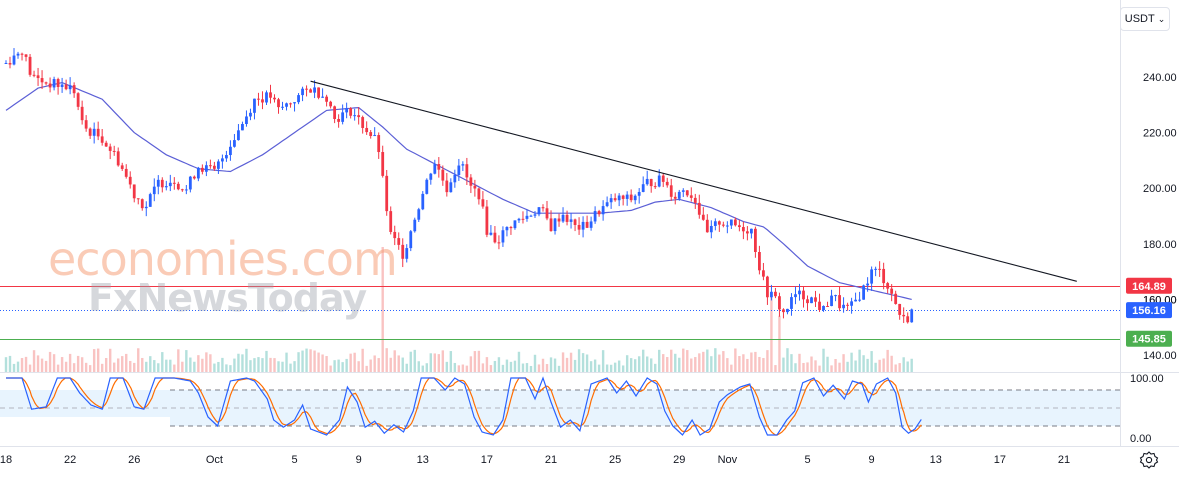 The width and height of the screenshot is (1179, 477). I want to click on price-tick-label: 140.00, so click(1160, 356).